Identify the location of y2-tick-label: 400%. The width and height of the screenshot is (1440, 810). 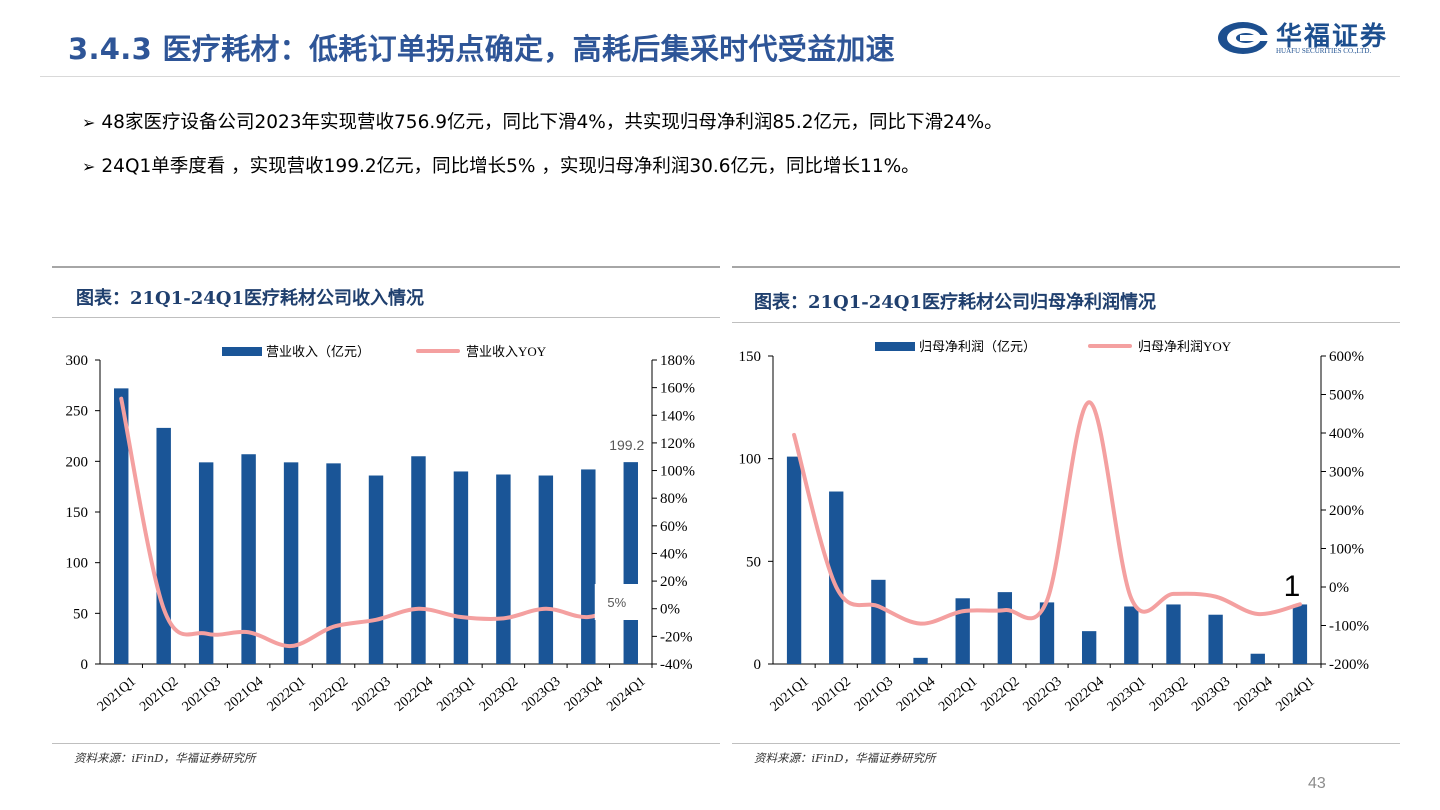
(1346, 434).